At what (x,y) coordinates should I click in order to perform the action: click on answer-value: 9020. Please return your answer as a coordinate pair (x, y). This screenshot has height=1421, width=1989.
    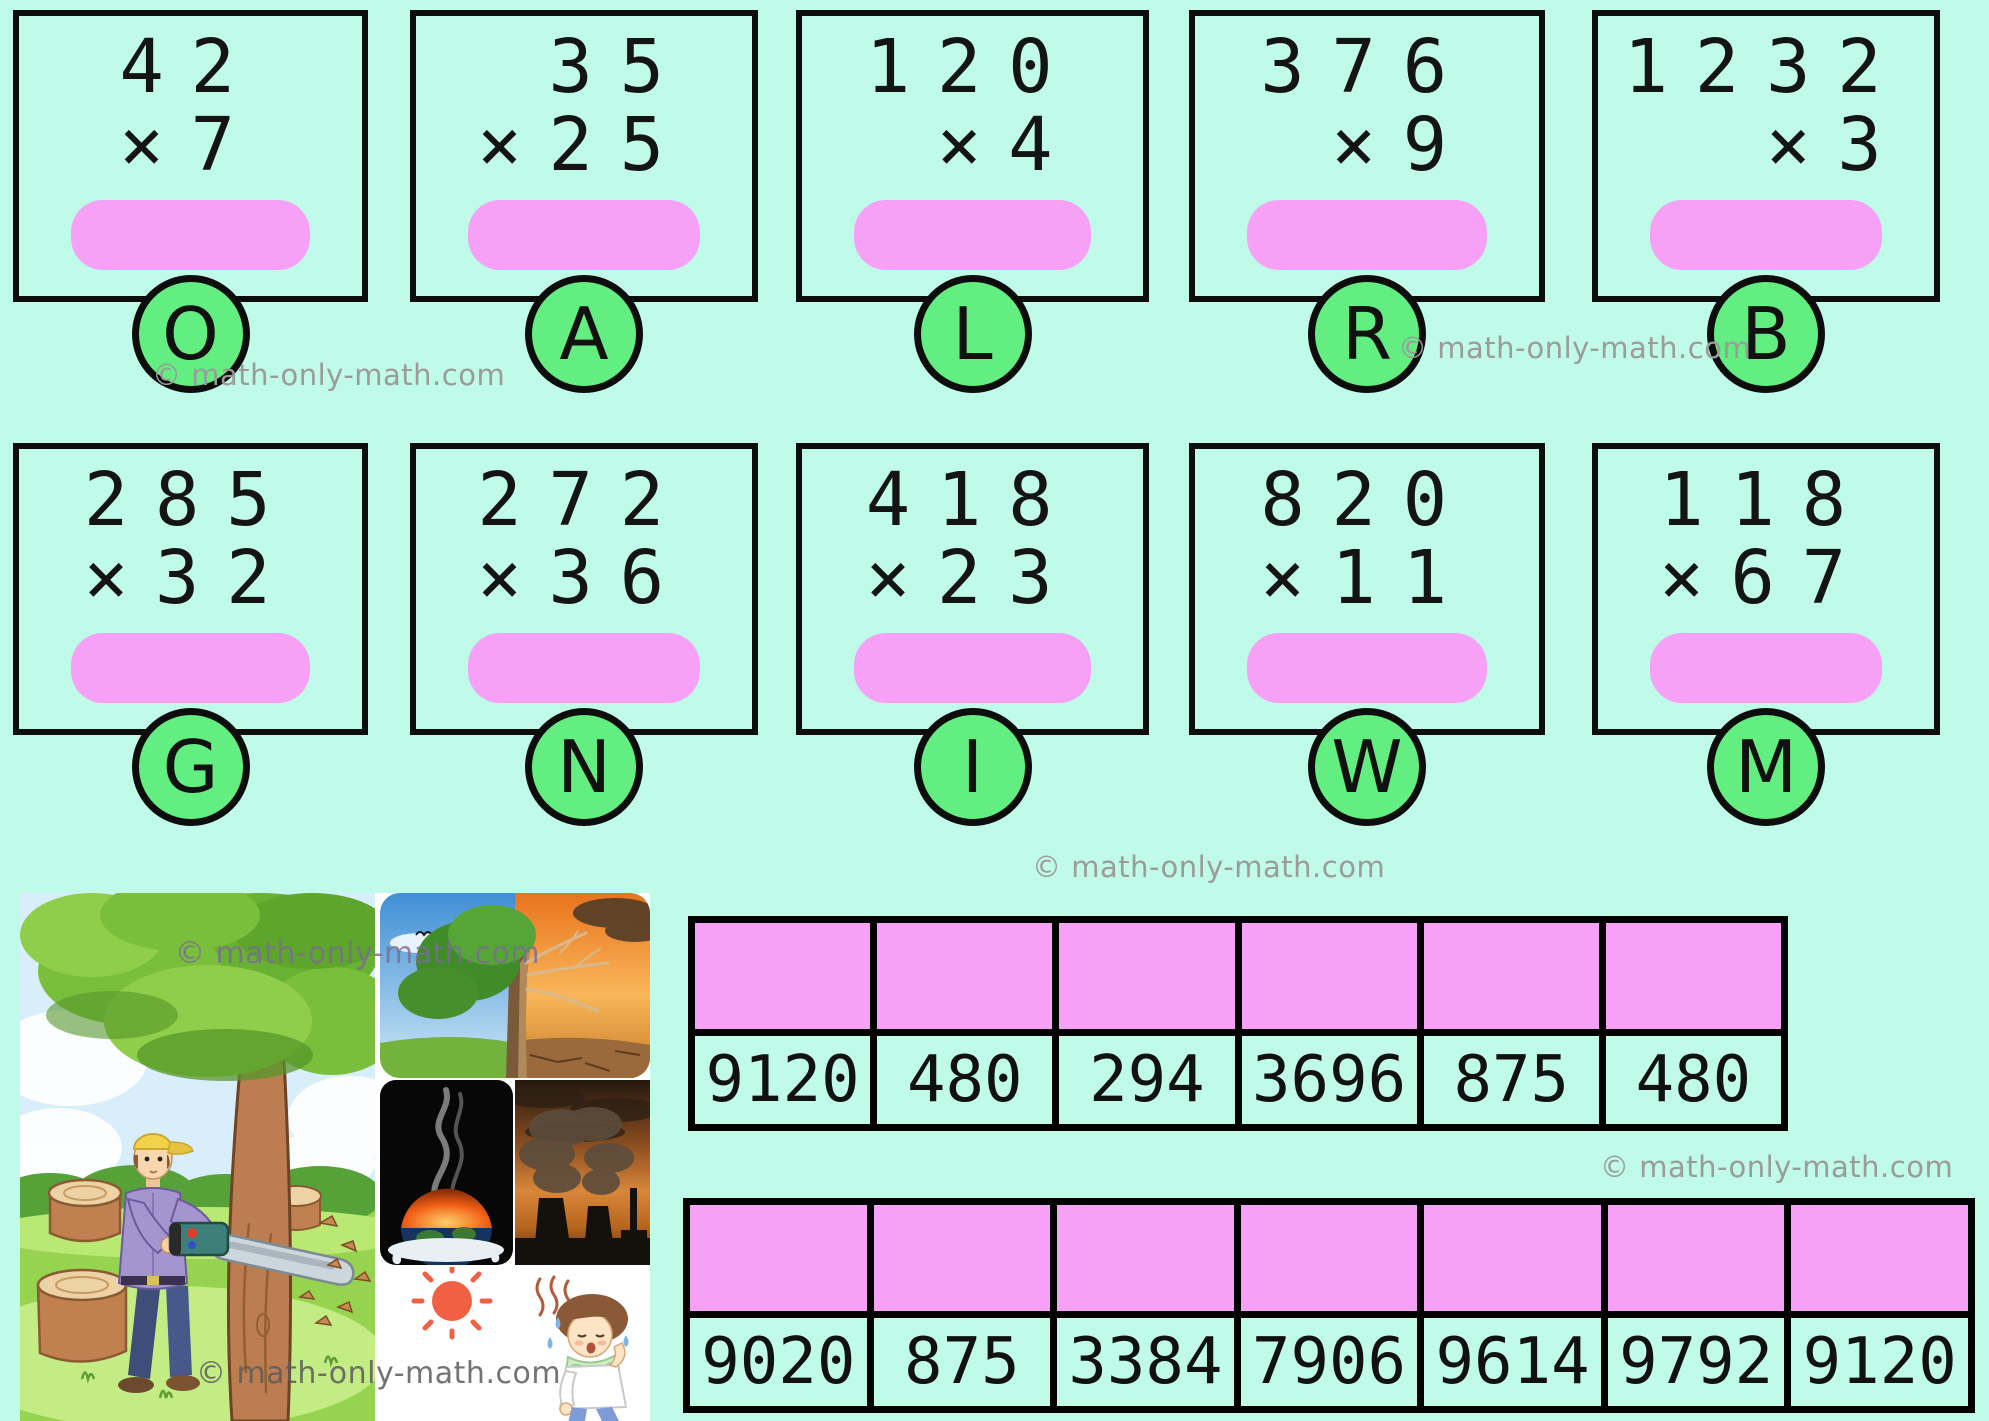
    Looking at the image, I should click on (778, 1362).